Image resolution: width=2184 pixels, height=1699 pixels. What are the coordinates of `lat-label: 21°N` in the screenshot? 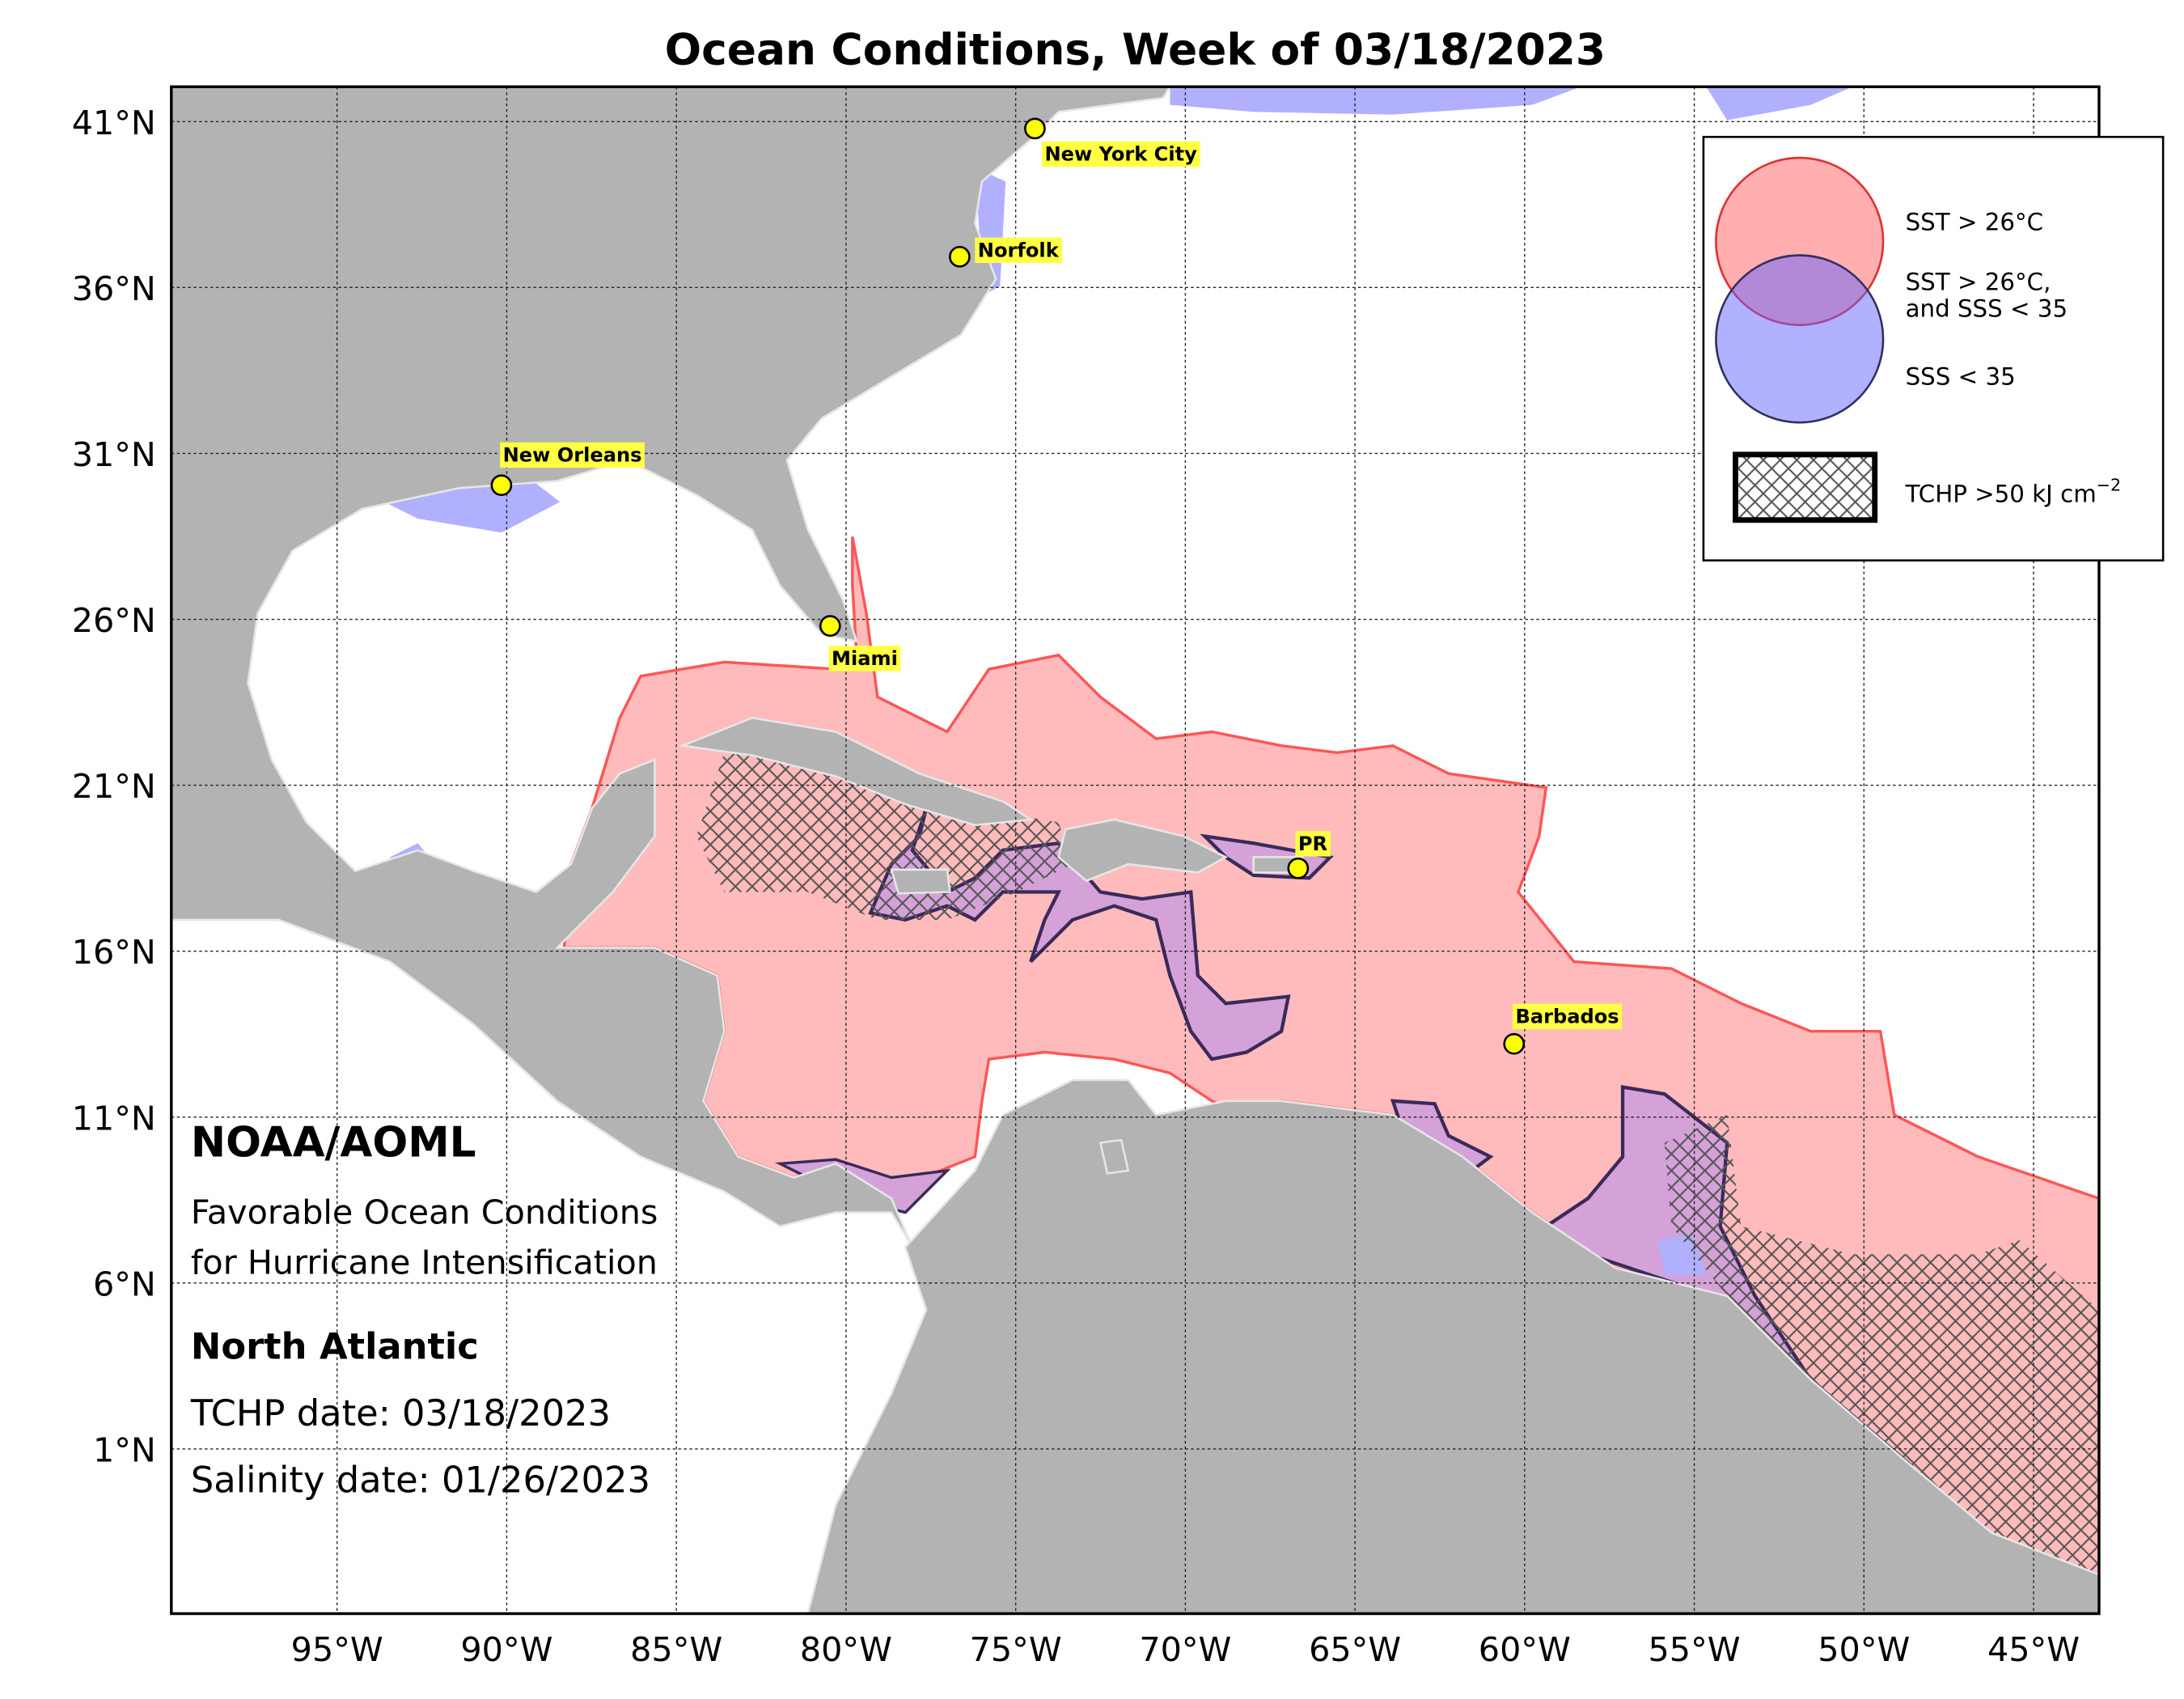 It's located at (114, 786).